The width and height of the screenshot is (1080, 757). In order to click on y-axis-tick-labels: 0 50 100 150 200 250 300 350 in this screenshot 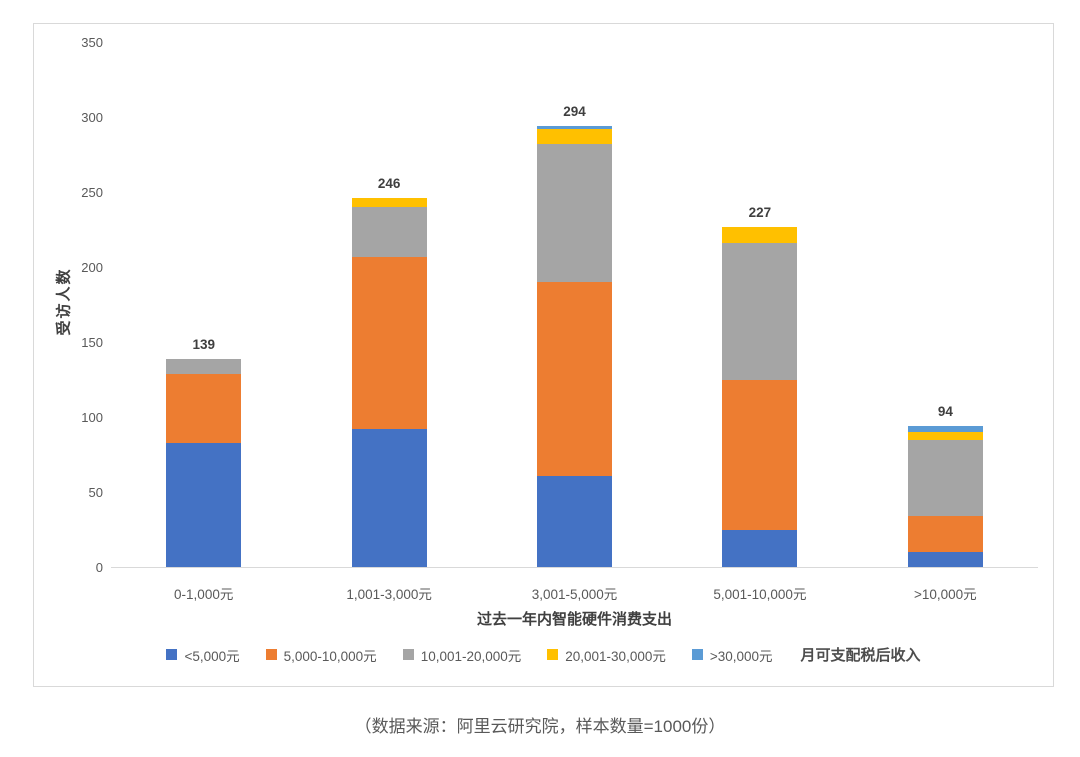, I will do `click(68, 306)`.